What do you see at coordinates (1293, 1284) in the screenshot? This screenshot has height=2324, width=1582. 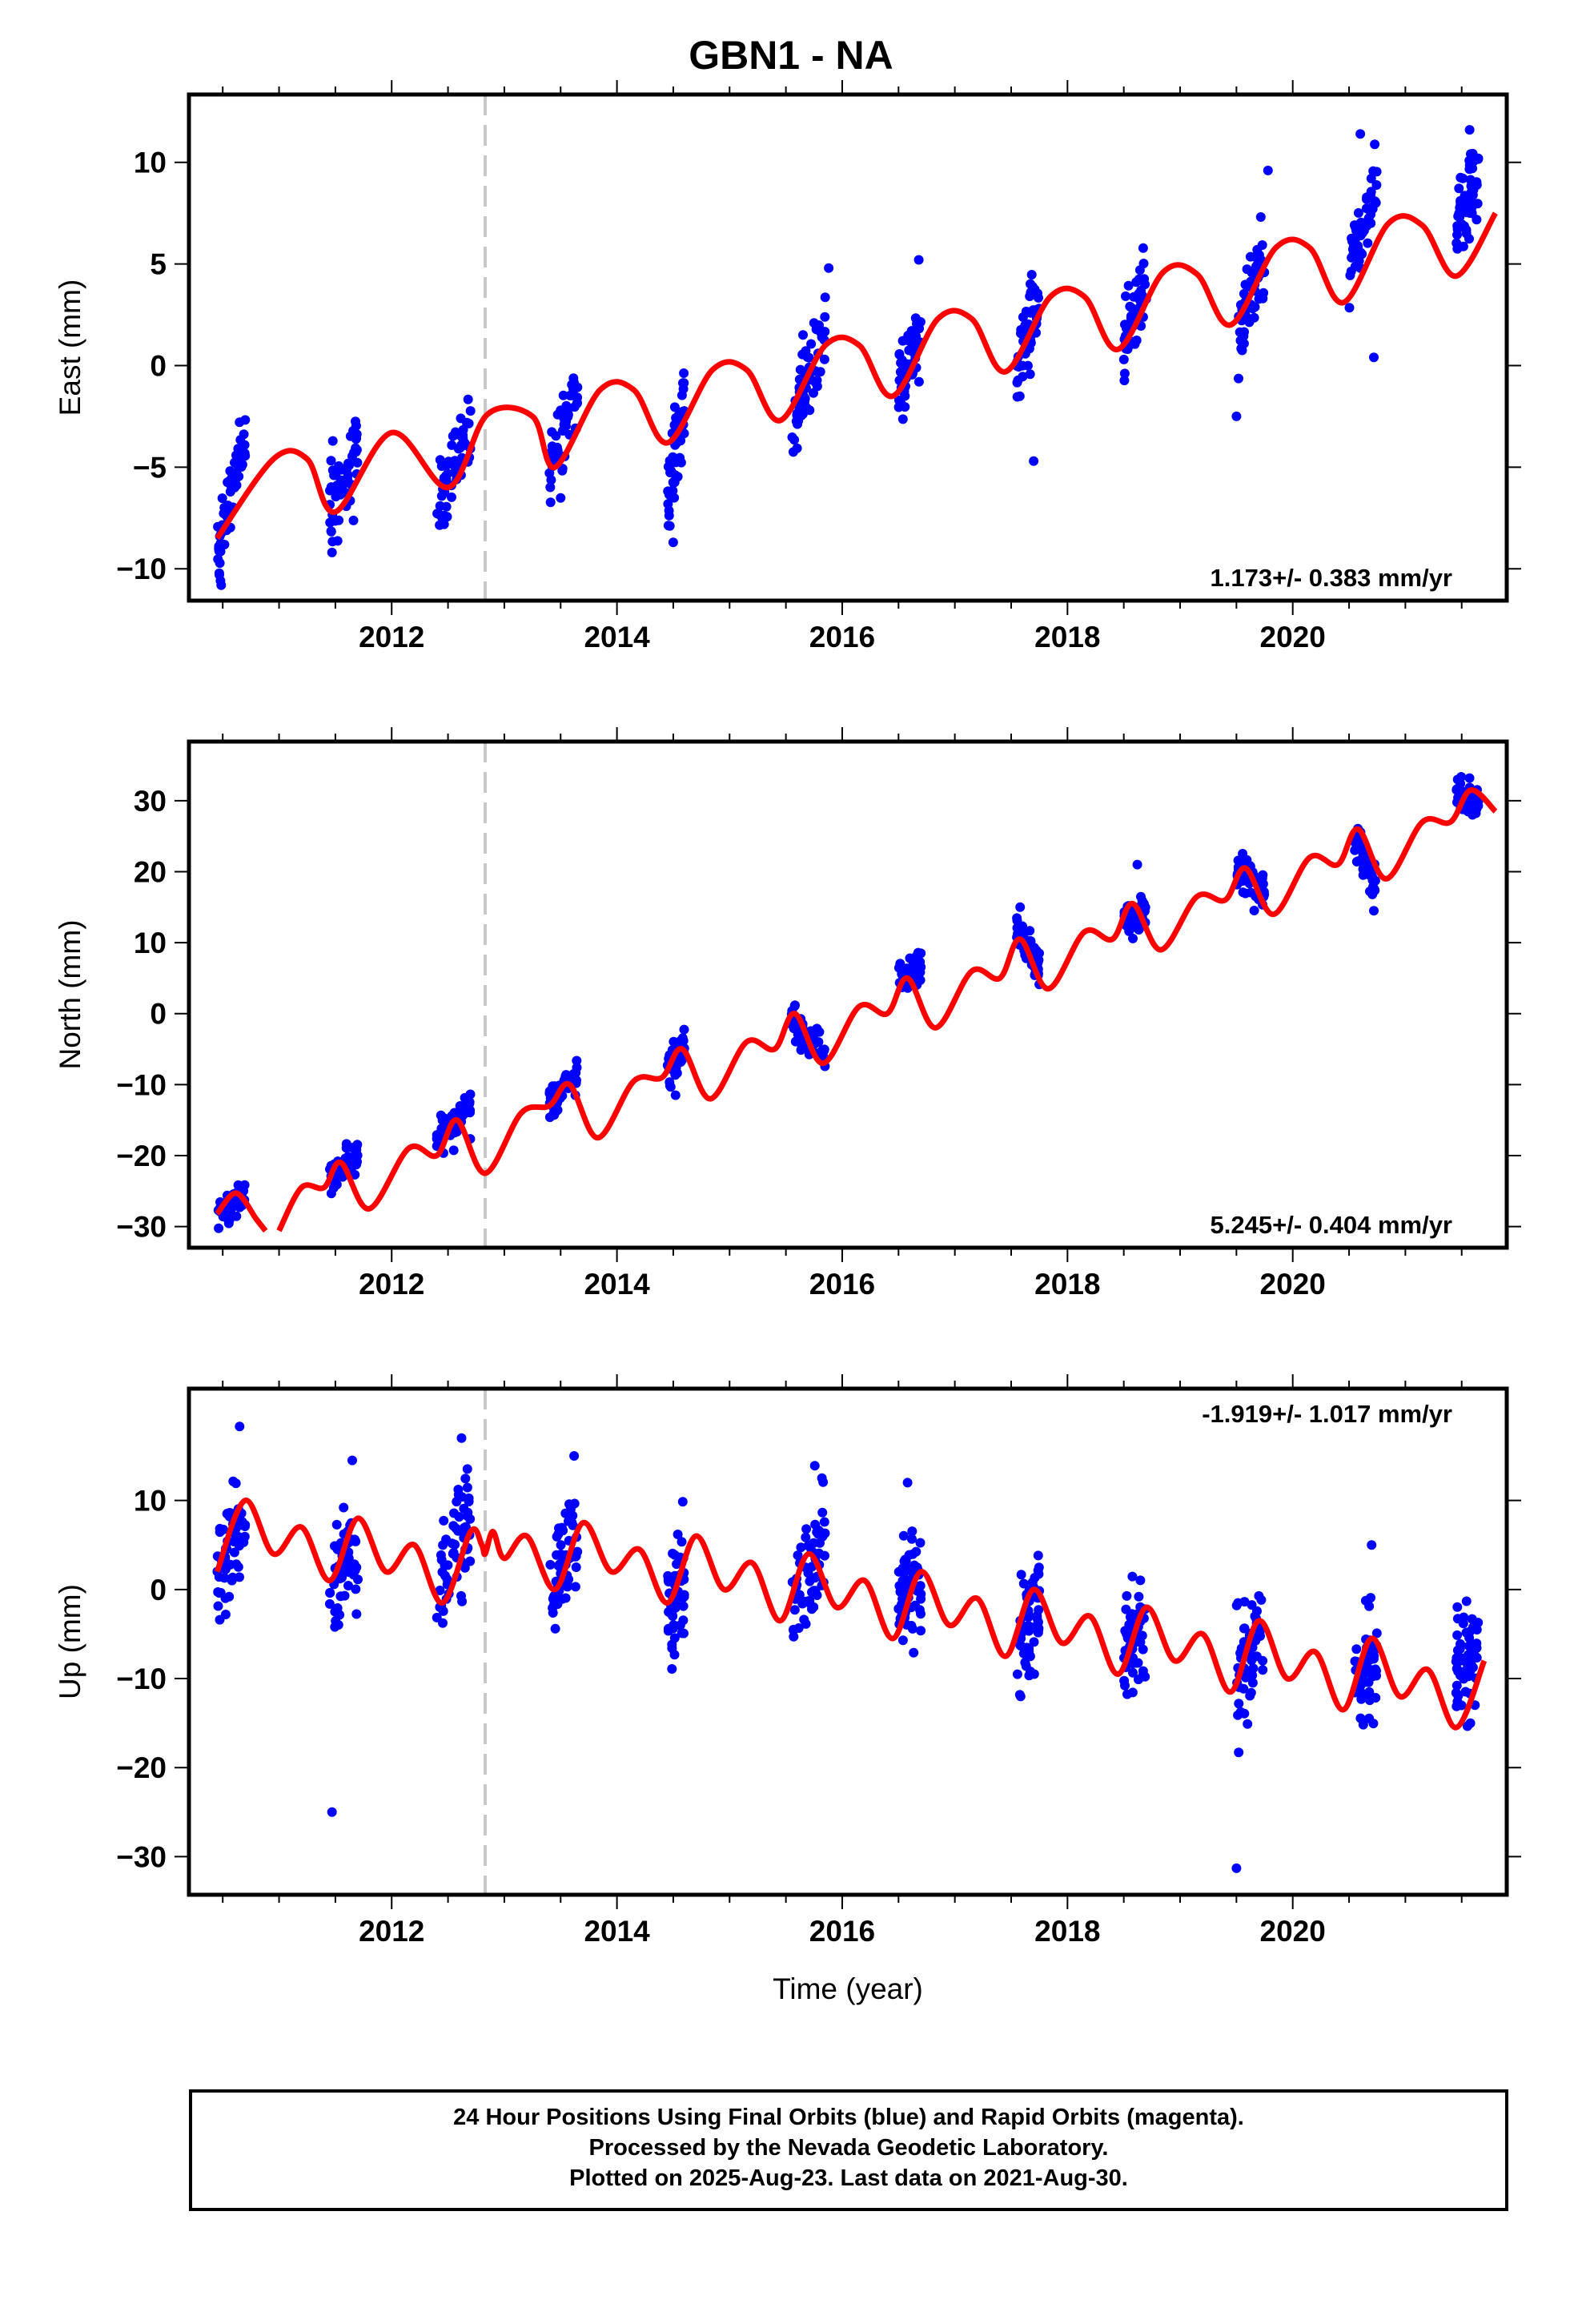 I see `x-tick-label: 2020` at bounding box center [1293, 1284].